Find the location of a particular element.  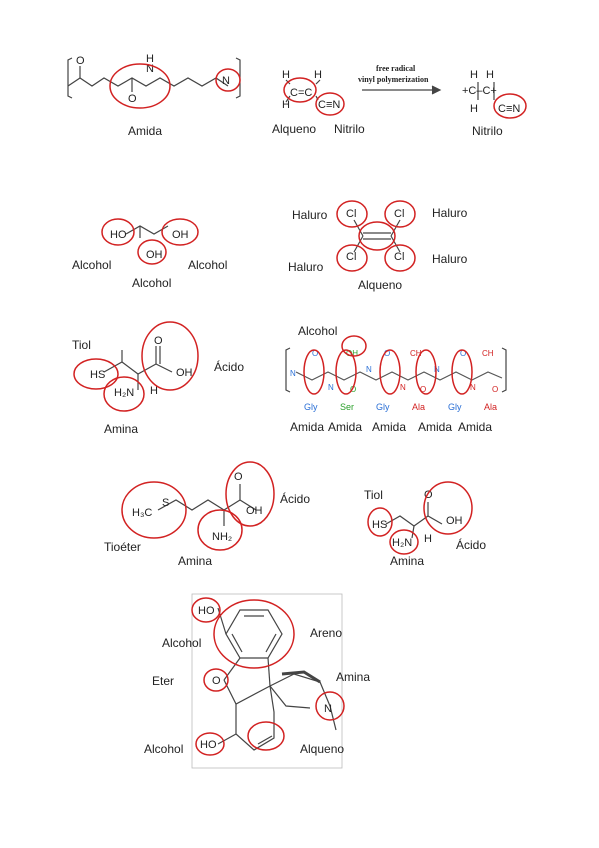

label-halide-tl: Haluro is located at coordinates (310, 215).